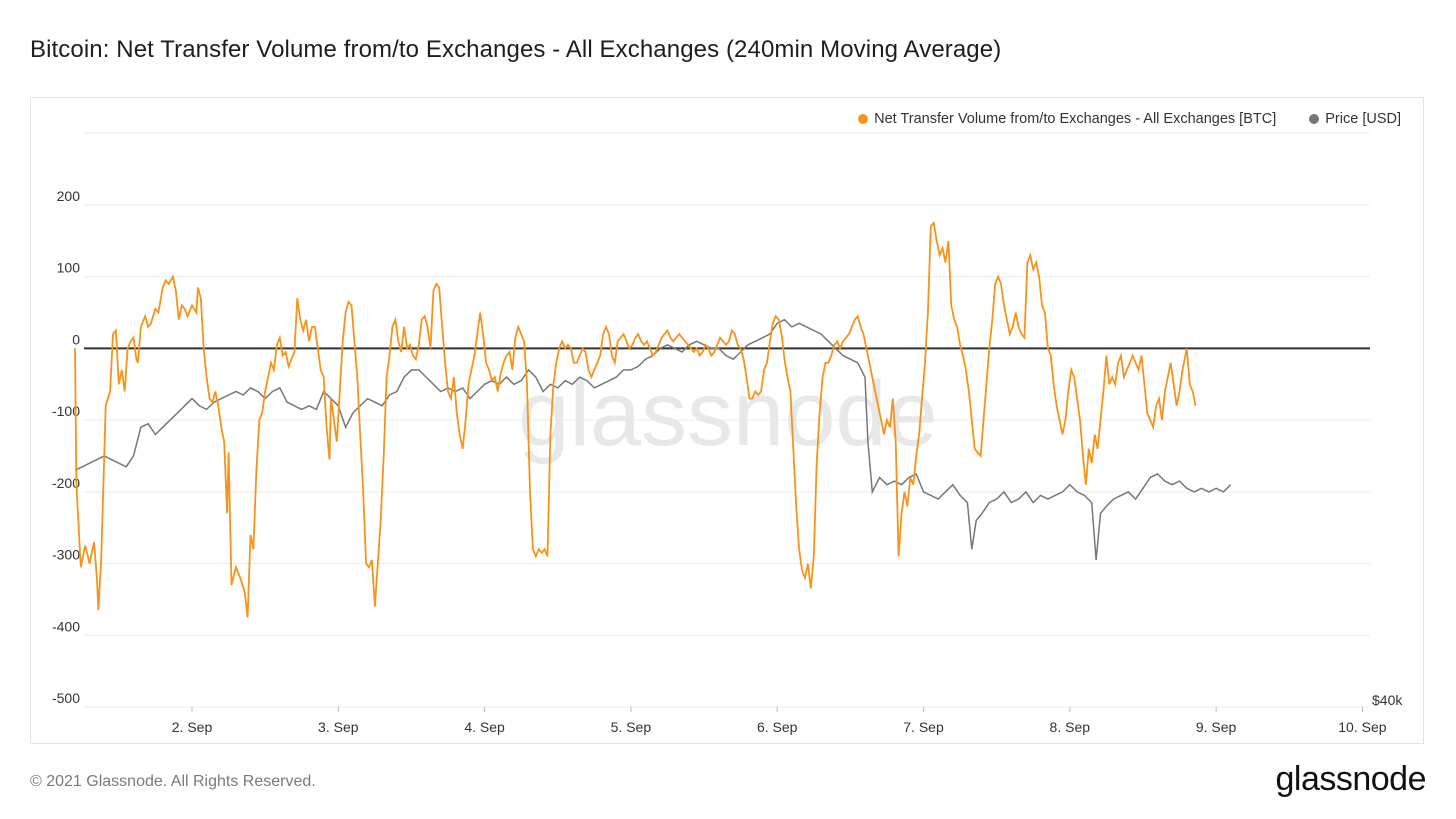 The width and height of the screenshot is (1456, 819). I want to click on y-axis-labels: 200 100 0 -100 -200 -300 -400 -500, so click(66, 447).